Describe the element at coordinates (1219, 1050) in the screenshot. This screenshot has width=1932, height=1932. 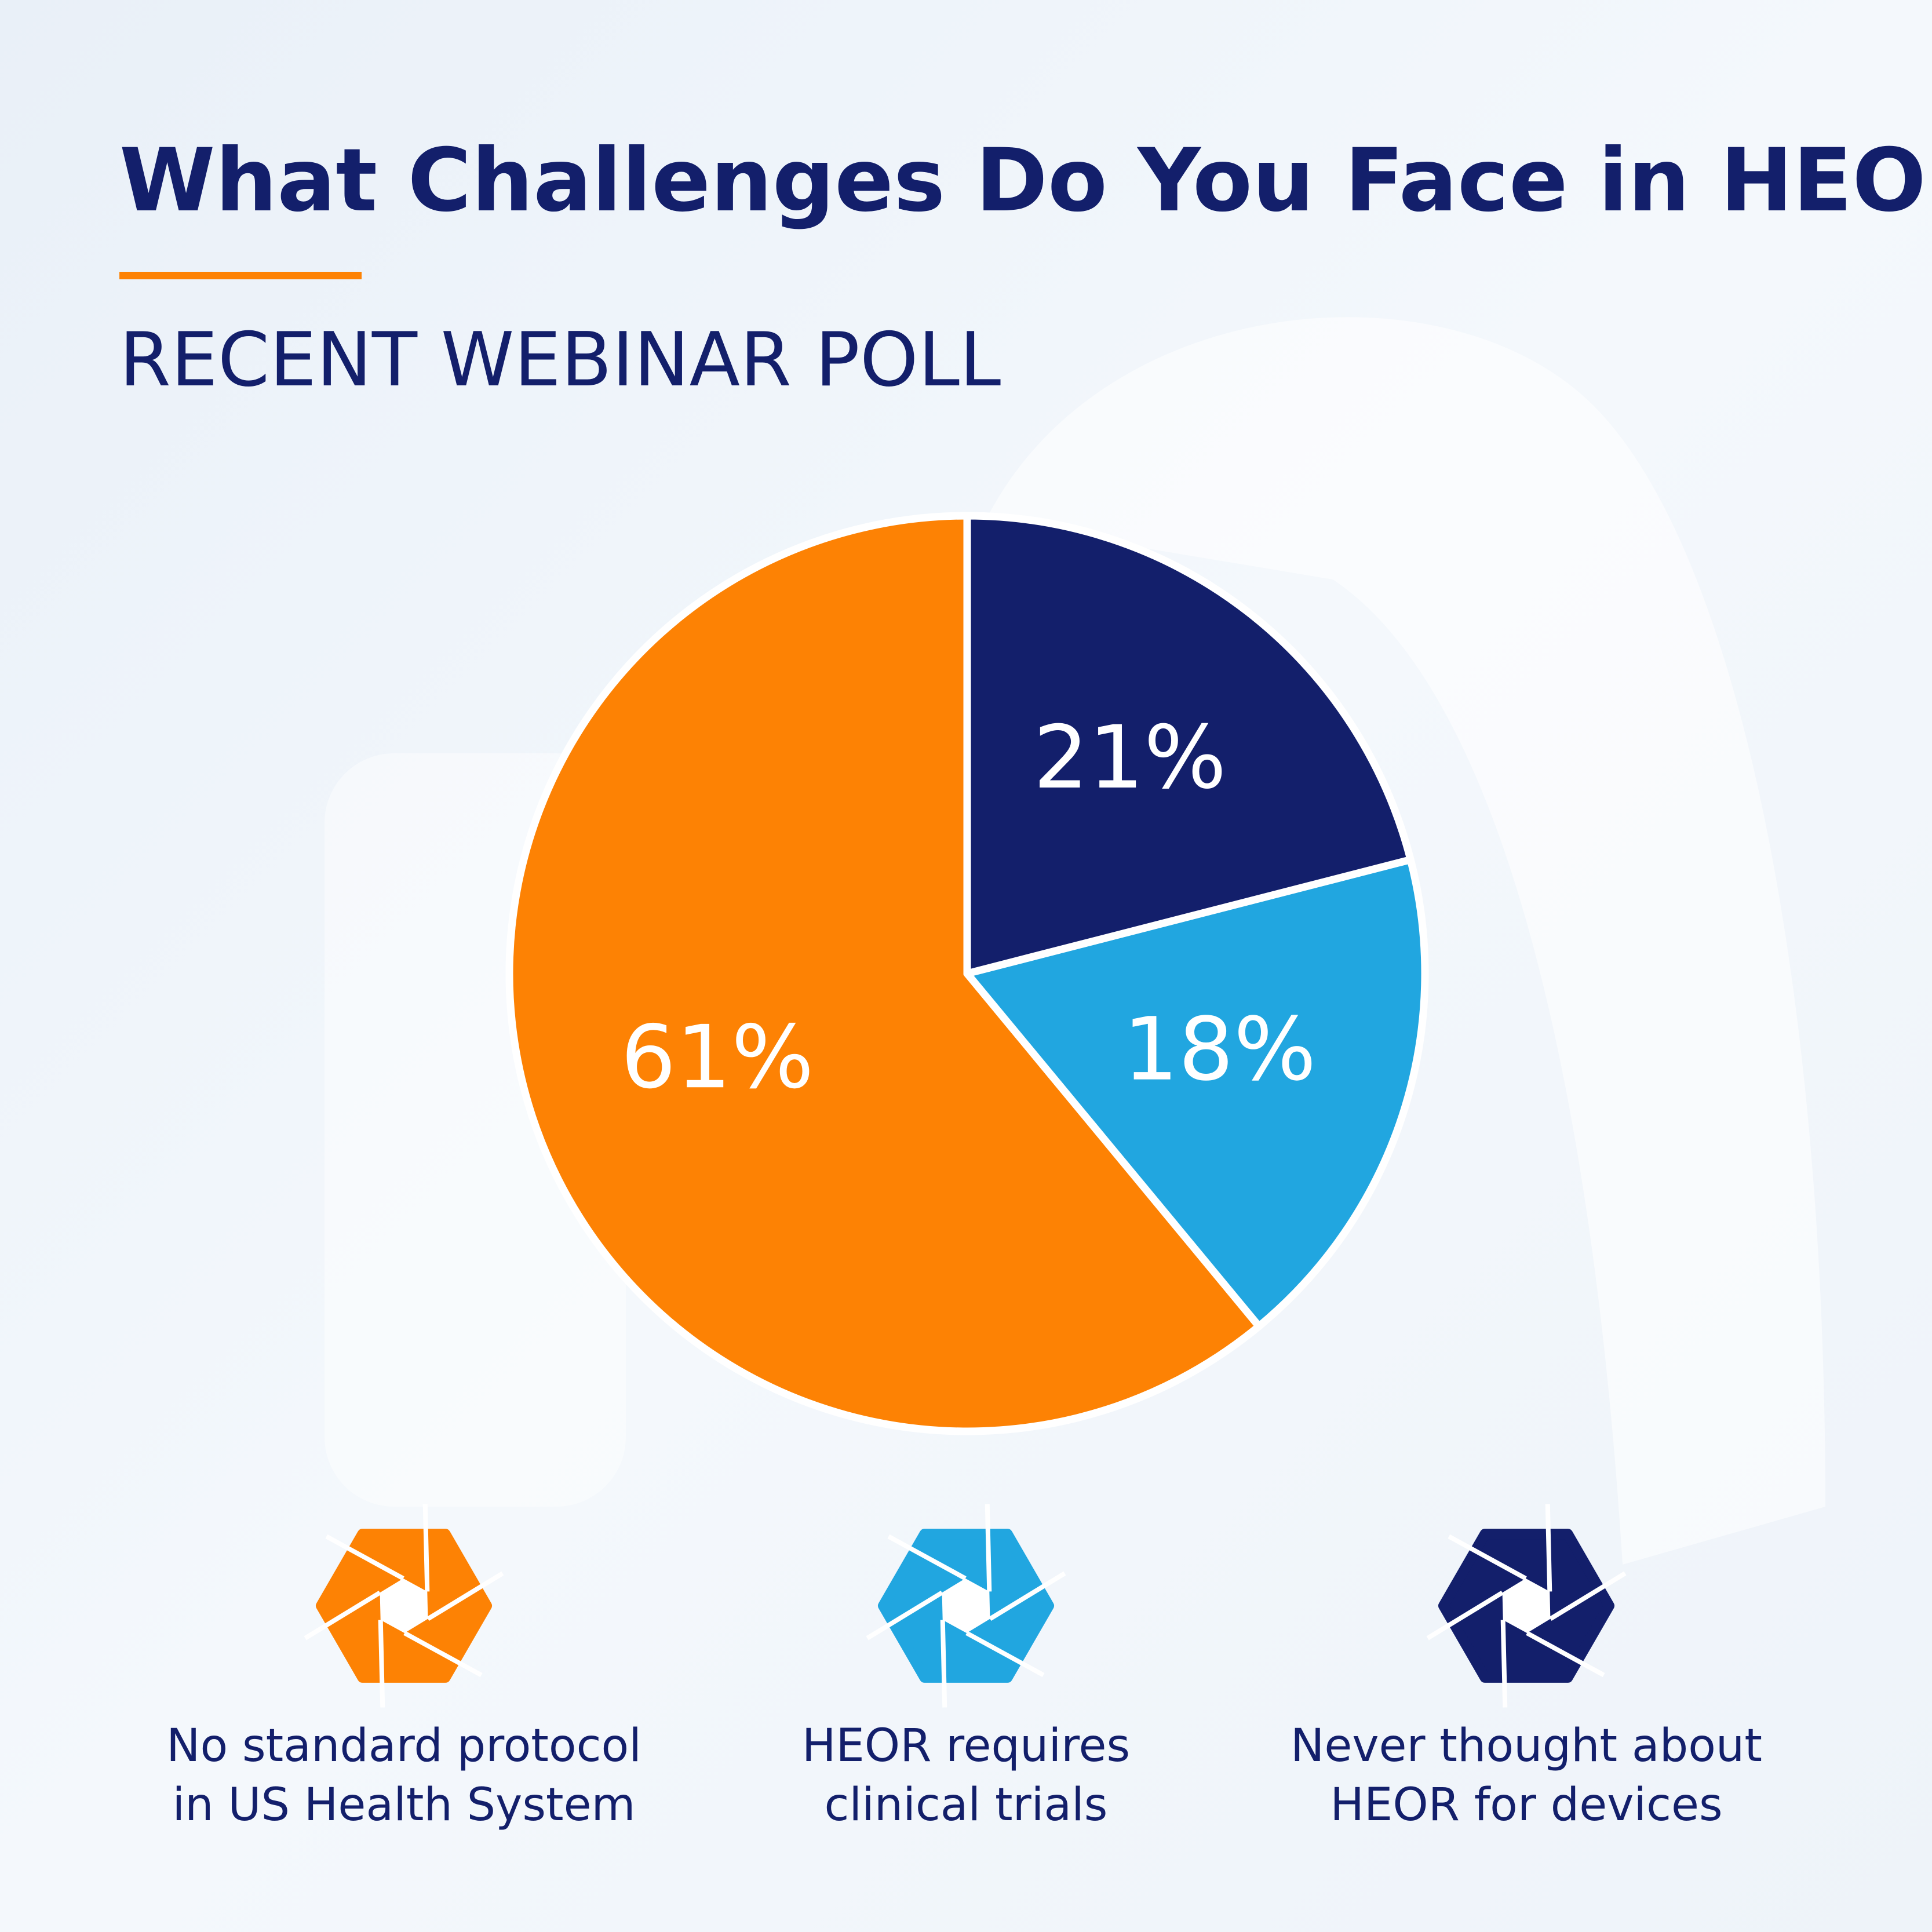
I see `slice-label: 18%` at that location.